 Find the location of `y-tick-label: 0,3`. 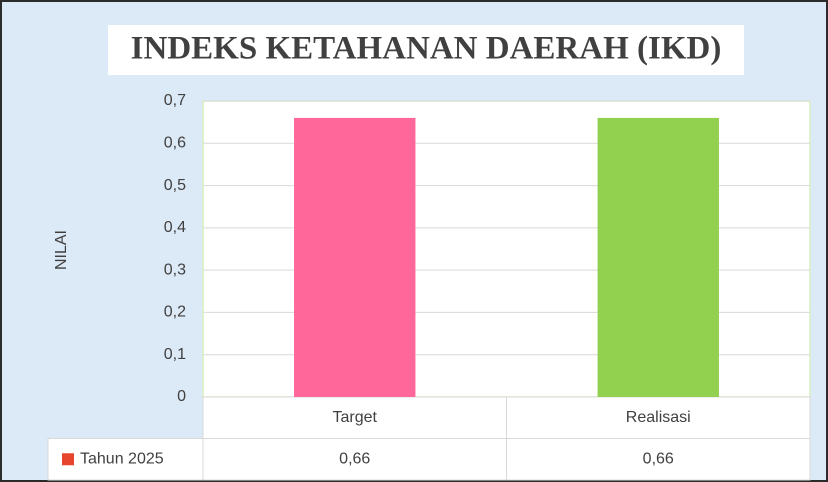

y-tick-label: 0,3 is located at coordinates (175, 269).